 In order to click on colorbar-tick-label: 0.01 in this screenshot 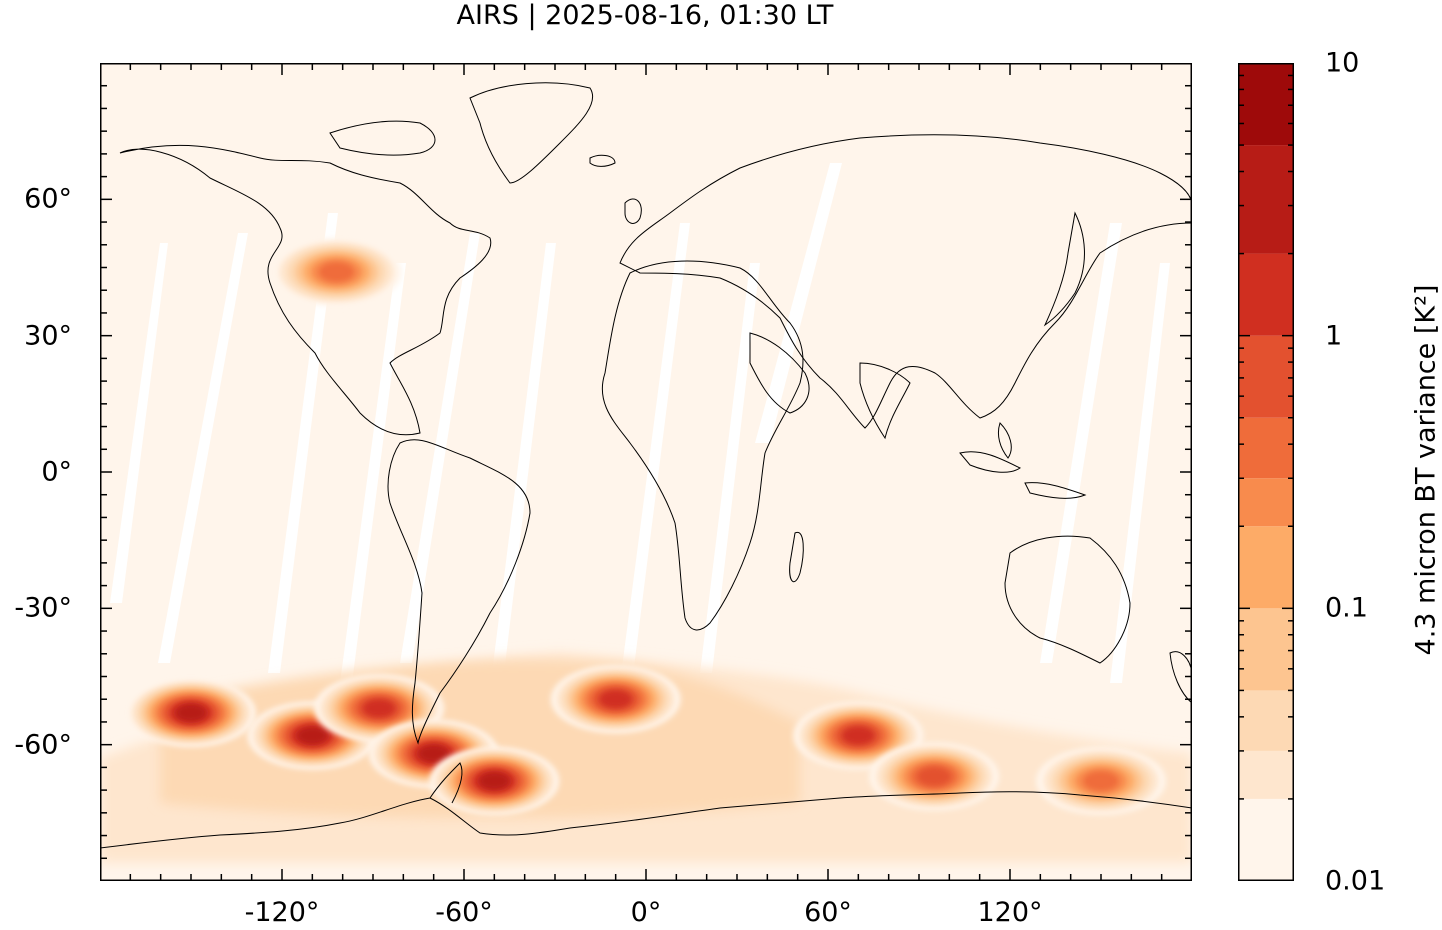, I will do `click(1355, 881)`.